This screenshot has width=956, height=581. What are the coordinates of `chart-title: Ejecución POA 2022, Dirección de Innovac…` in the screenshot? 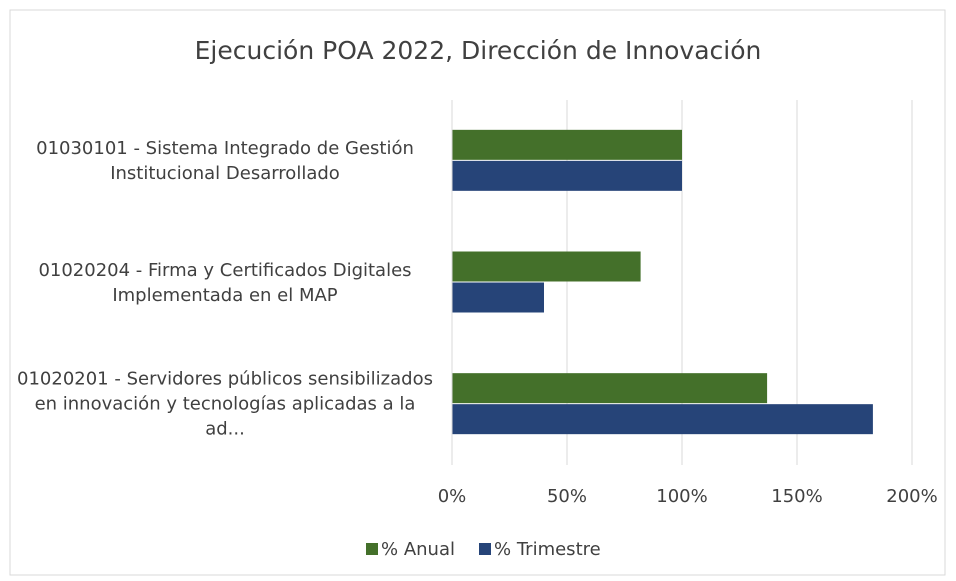 It's located at (478, 50).